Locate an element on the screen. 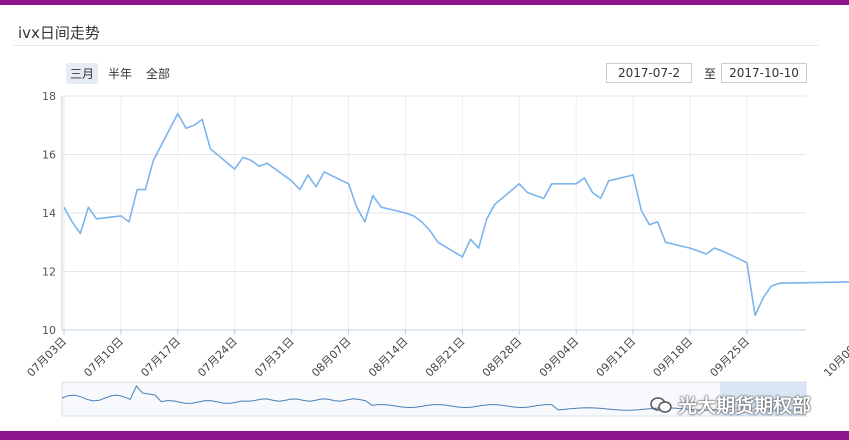 The image size is (849, 440). watermark: 光大期货期权部 is located at coordinates (730, 404).